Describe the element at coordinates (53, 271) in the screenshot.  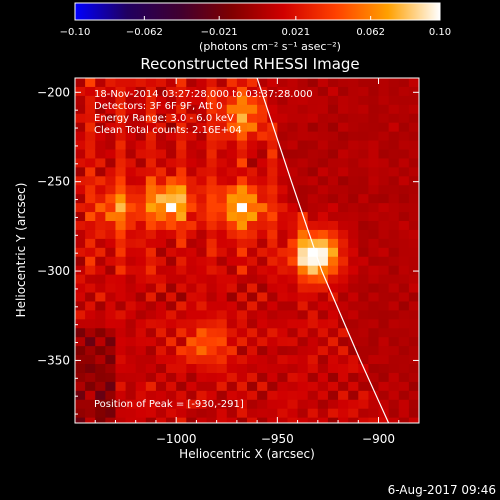
I see `y-tick-label: −300` at that location.